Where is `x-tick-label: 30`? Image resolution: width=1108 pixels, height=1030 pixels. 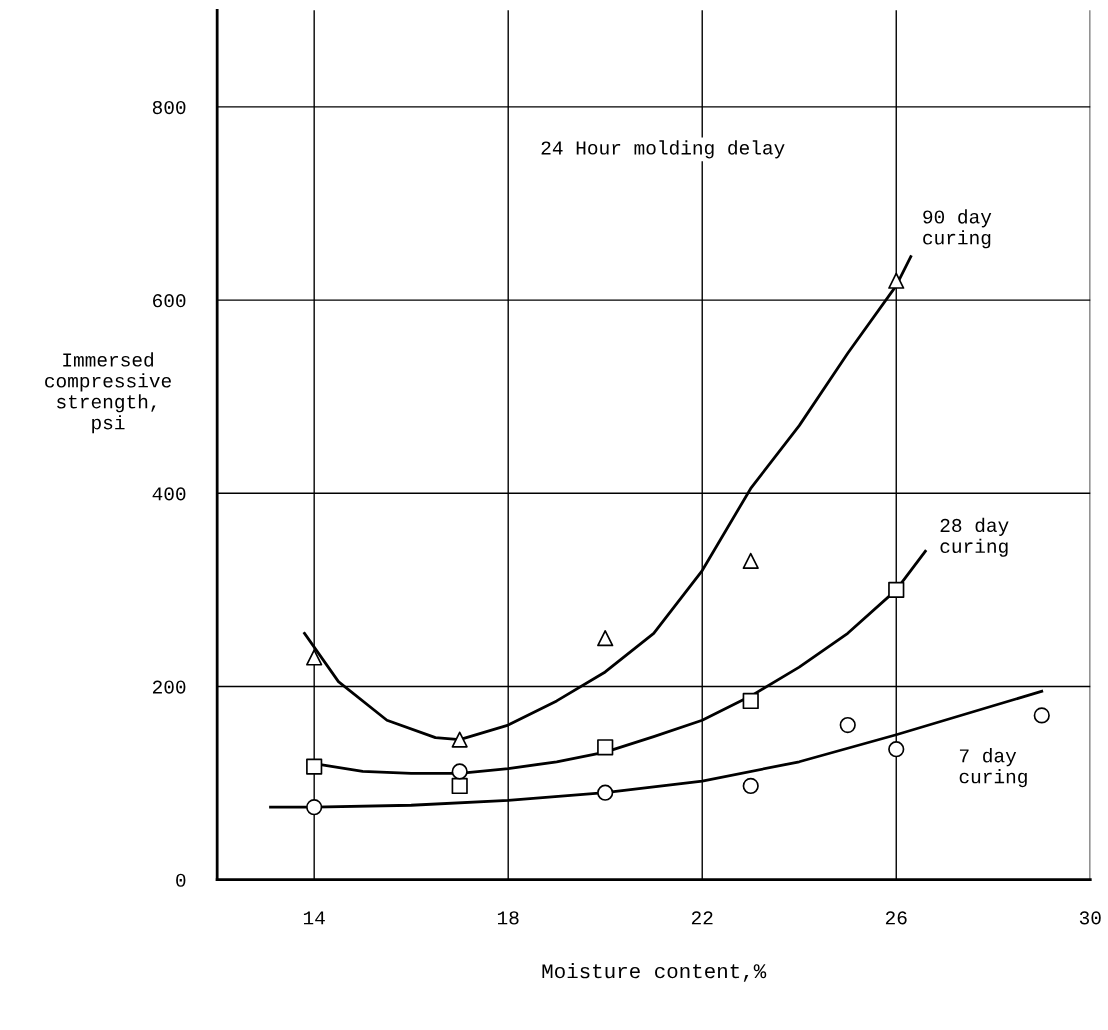
x-tick-label: 30 is located at coordinates (1090, 918).